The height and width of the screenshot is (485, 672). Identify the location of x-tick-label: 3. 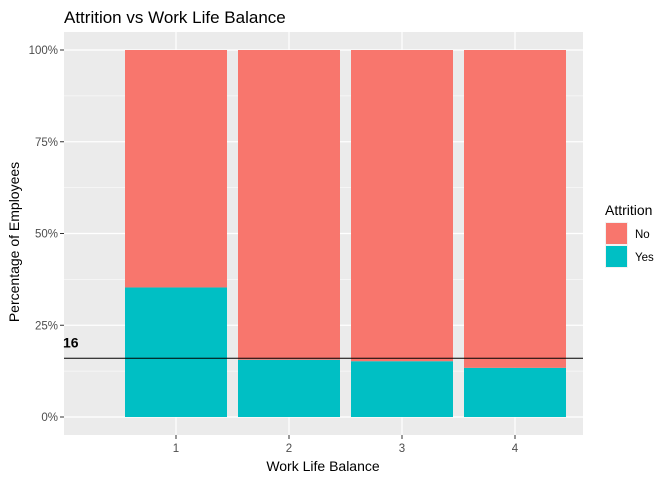
(402, 449).